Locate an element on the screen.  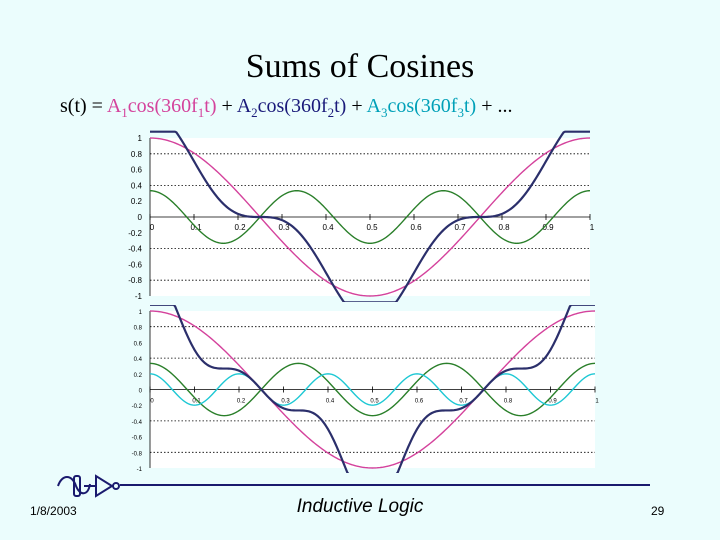
footer-title: Inductive Logic is located at coordinates (360, 506).